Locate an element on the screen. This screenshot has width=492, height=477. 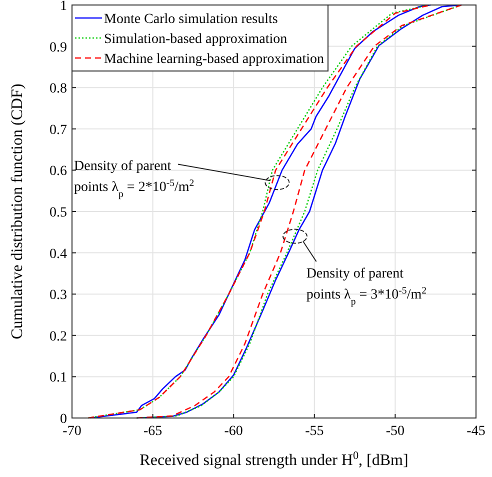
legend-label: Monte Carlo simulation results is located at coordinates (191, 19).